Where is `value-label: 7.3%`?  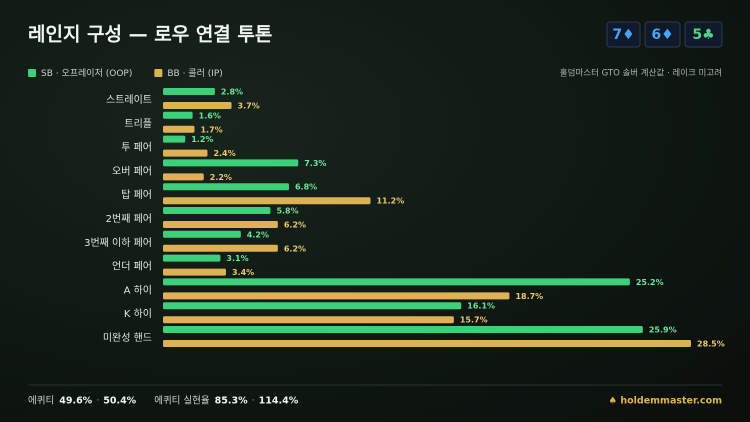
value-label: 7.3% is located at coordinates (315, 163).